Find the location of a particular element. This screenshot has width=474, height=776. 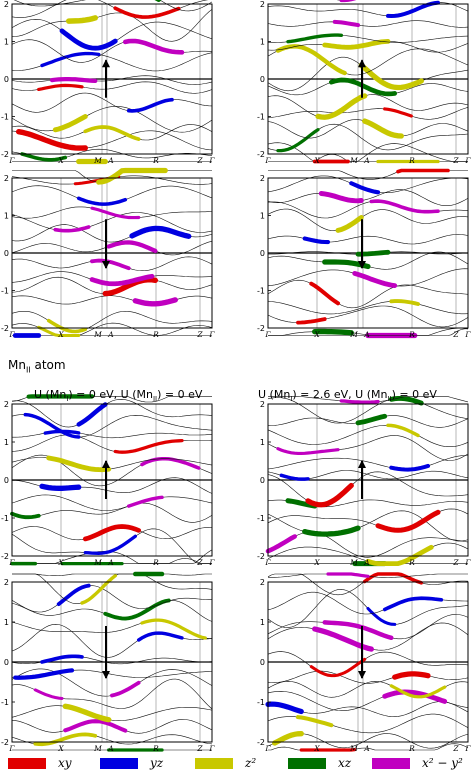

section-title-main: Mn is located at coordinates (17, 365).